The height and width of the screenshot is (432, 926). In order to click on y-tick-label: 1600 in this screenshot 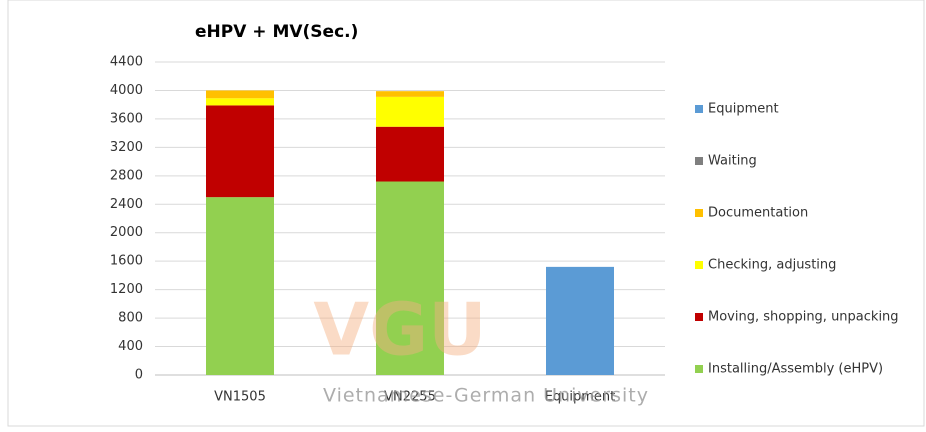, I will do `click(126, 261)`.